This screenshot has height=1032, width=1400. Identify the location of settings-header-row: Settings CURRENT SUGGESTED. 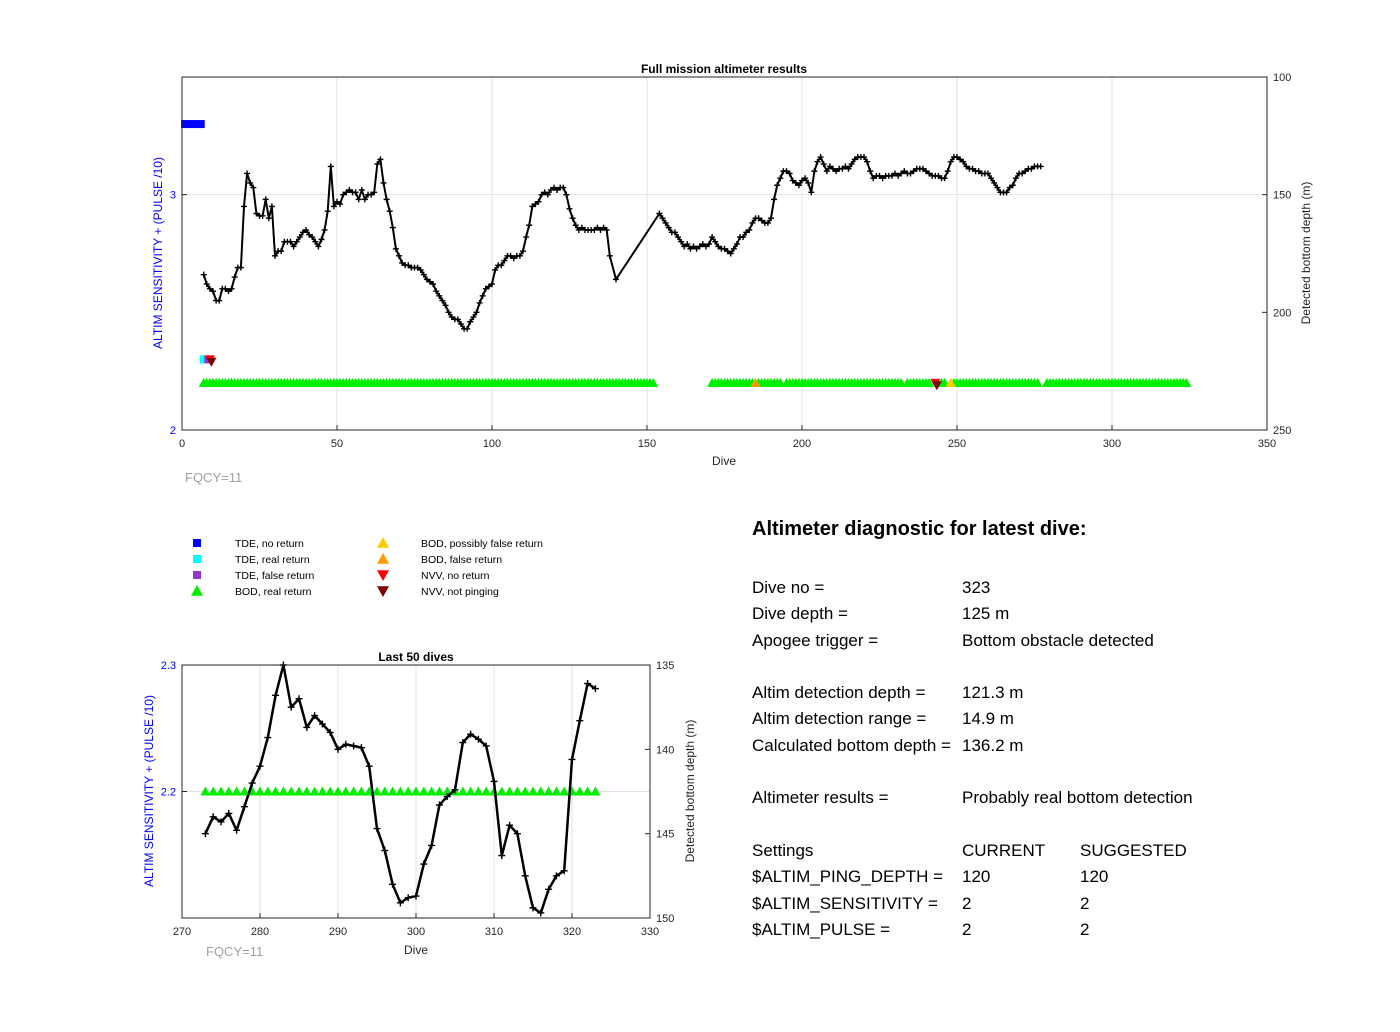
(1062, 851).